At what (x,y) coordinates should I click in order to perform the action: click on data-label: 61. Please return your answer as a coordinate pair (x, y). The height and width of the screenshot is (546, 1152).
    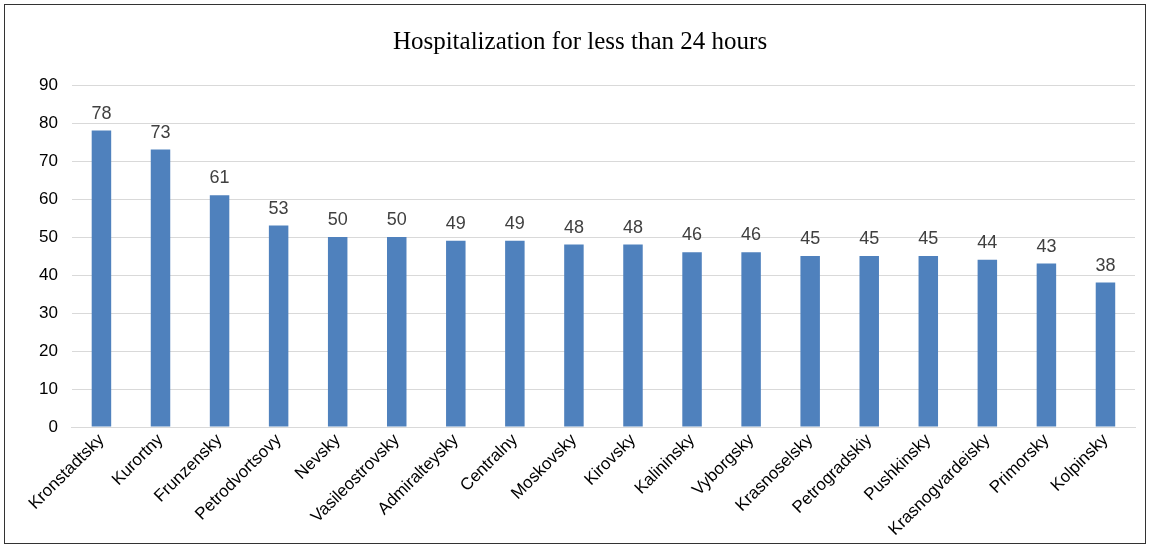
    Looking at the image, I should click on (219, 177).